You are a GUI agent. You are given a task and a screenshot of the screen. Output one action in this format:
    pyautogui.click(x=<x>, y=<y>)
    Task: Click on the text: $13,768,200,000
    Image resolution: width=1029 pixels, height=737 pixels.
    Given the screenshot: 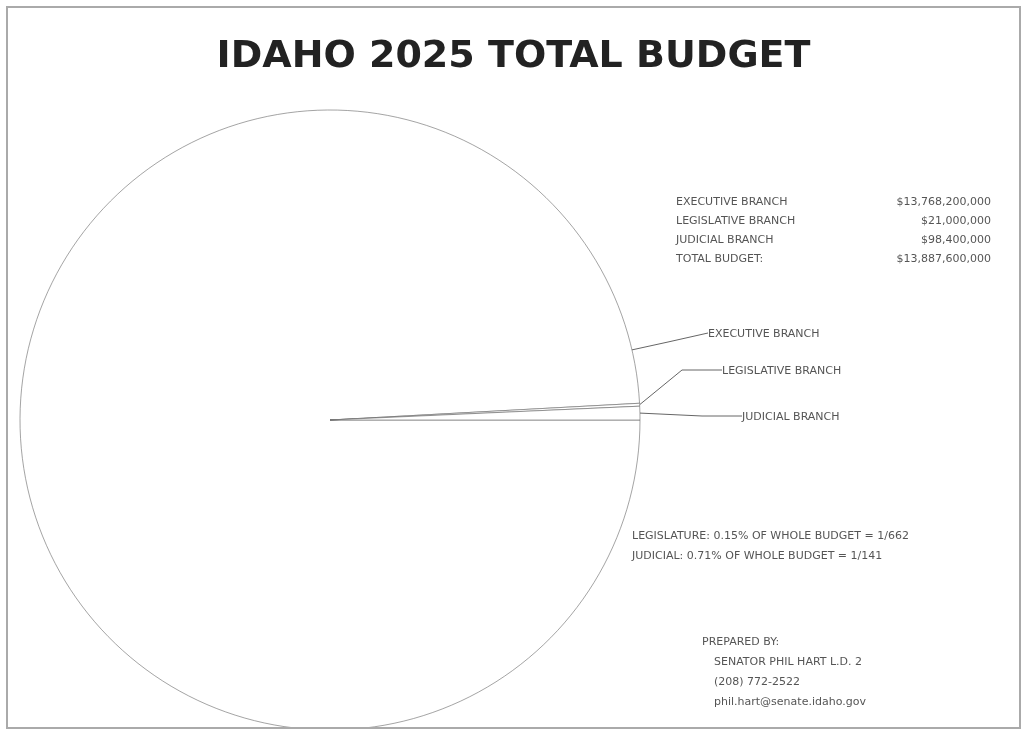 What is the action you would take?
    pyautogui.click(x=944, y=201)
    